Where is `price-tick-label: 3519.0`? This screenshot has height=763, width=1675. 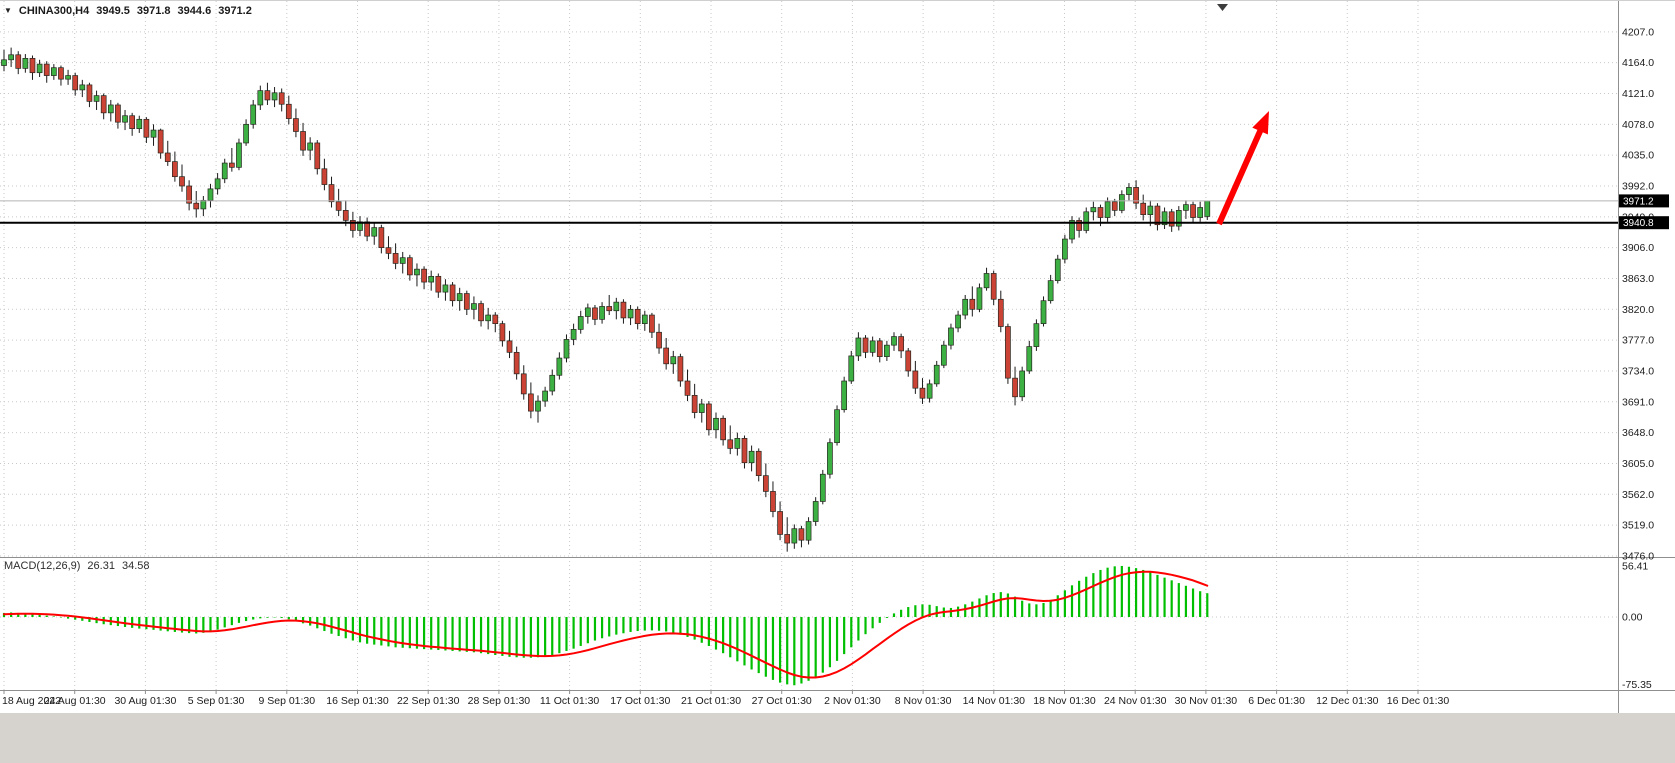 price-tick-label: 3519.0 is located at coordinates (1638, 526).